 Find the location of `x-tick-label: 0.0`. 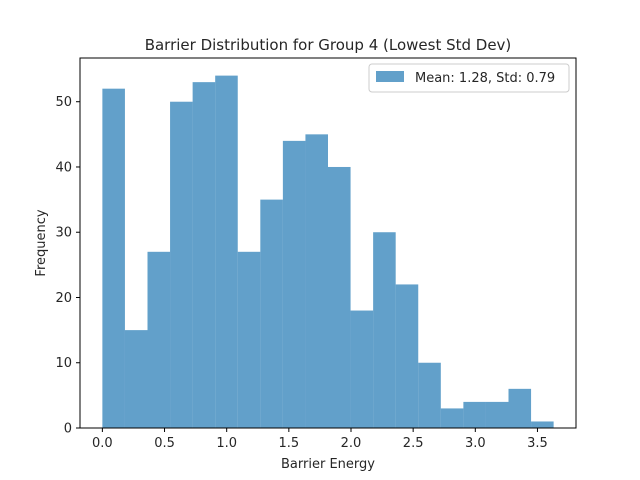

x-tick-label: 0.0 is located at coordinates (102, 443).